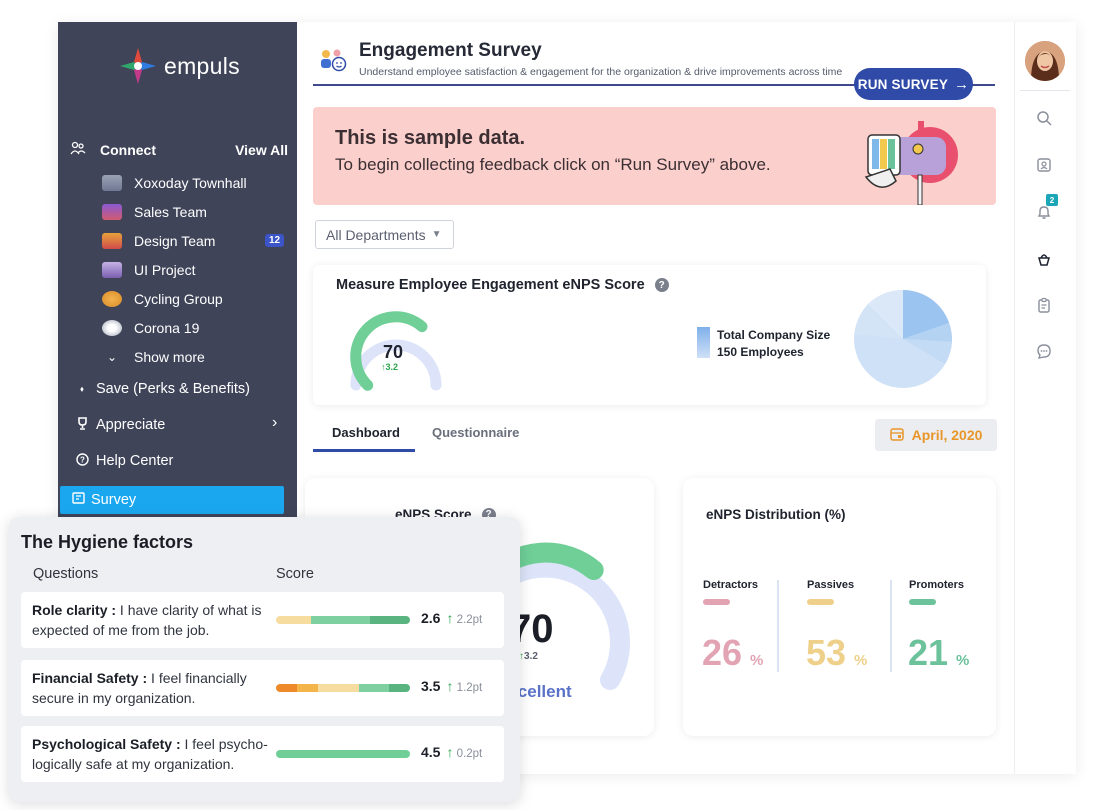  I want to click on hygiene-score: 4.5 ↑ 0.2pt, so click(451, 752).